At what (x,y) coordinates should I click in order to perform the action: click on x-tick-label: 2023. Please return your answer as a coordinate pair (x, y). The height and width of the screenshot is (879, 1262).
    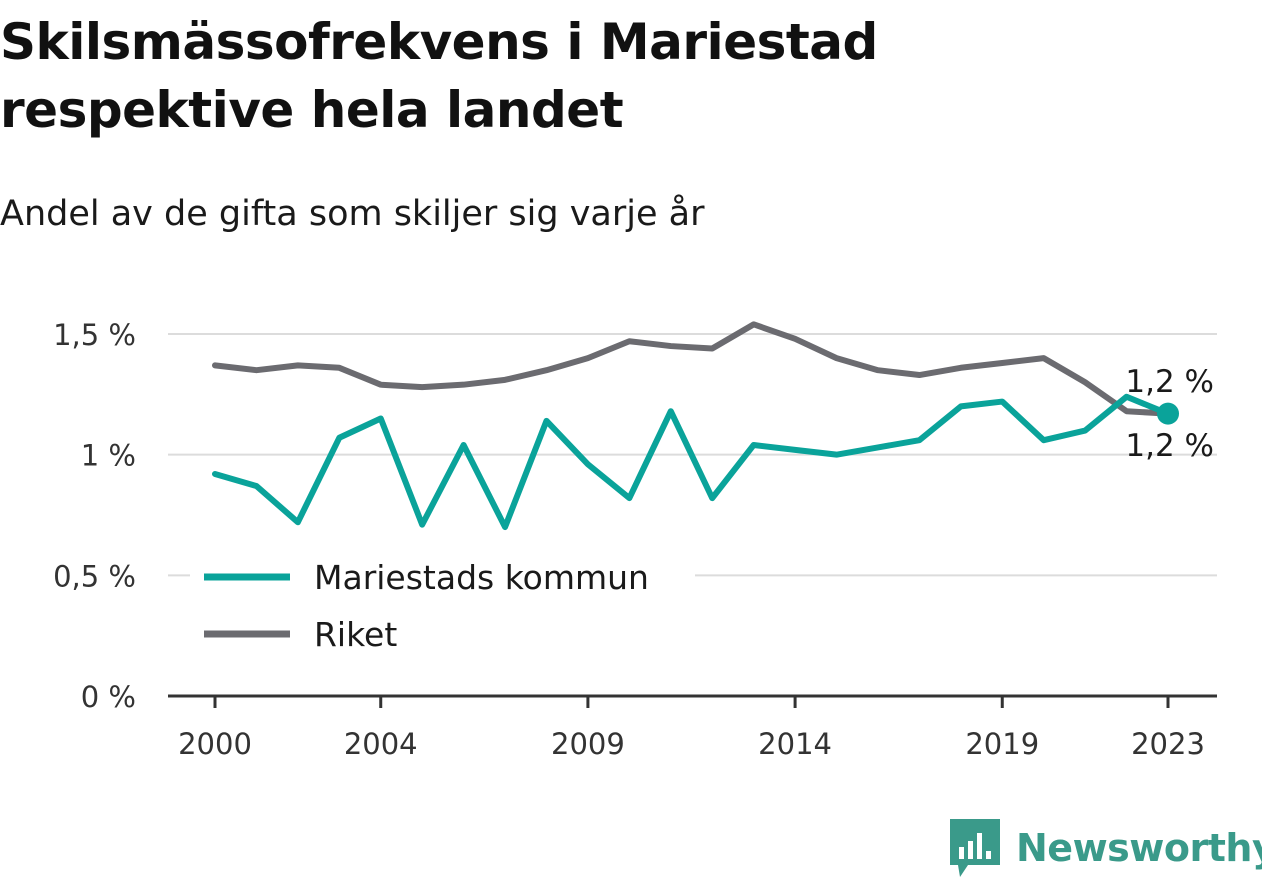
    Looking at the image, I should click on (1168, 744).